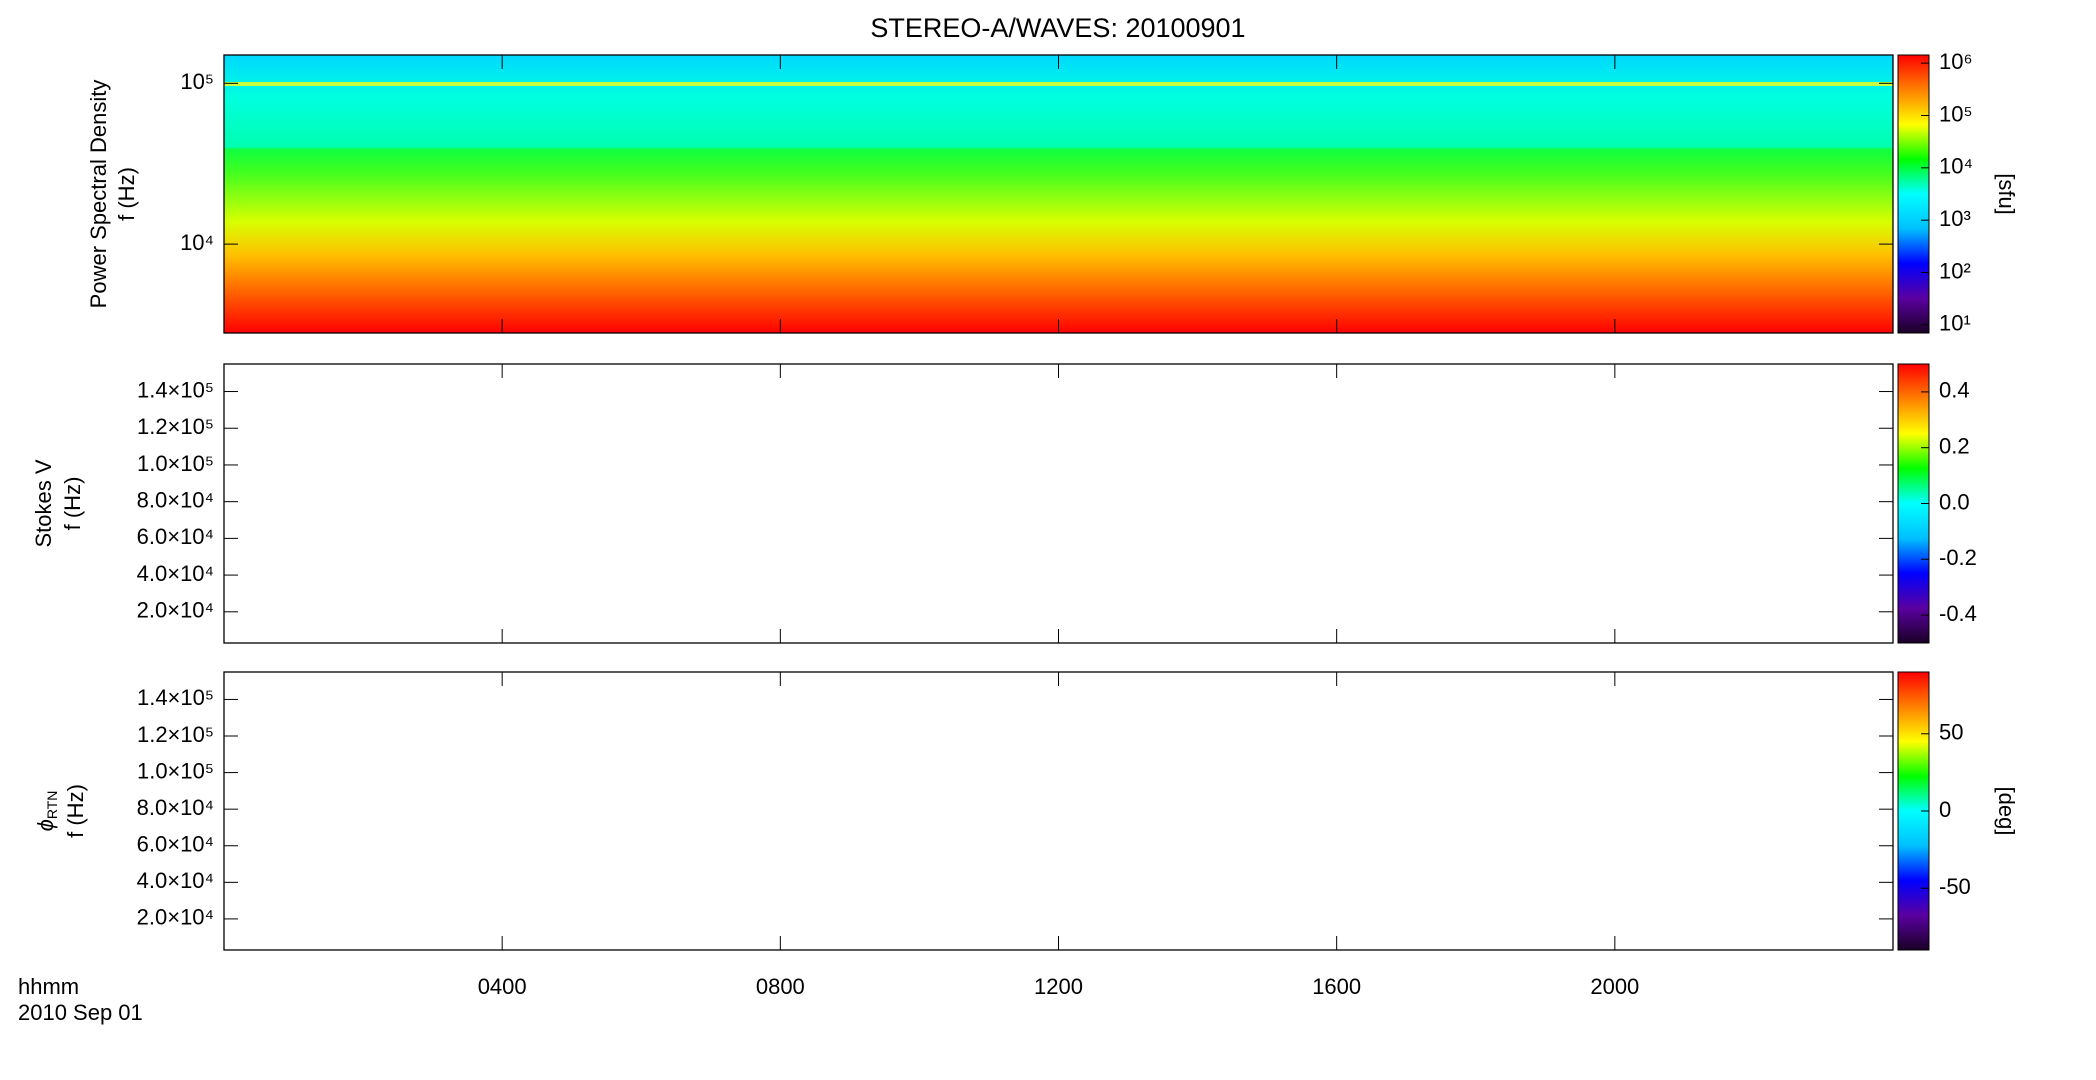 The width and height of the screenshot is (2096, 1080). Describe the element at coordinates (1955, 886) in the screenshot. I see `colorbar-tick-label: -50` at that location.